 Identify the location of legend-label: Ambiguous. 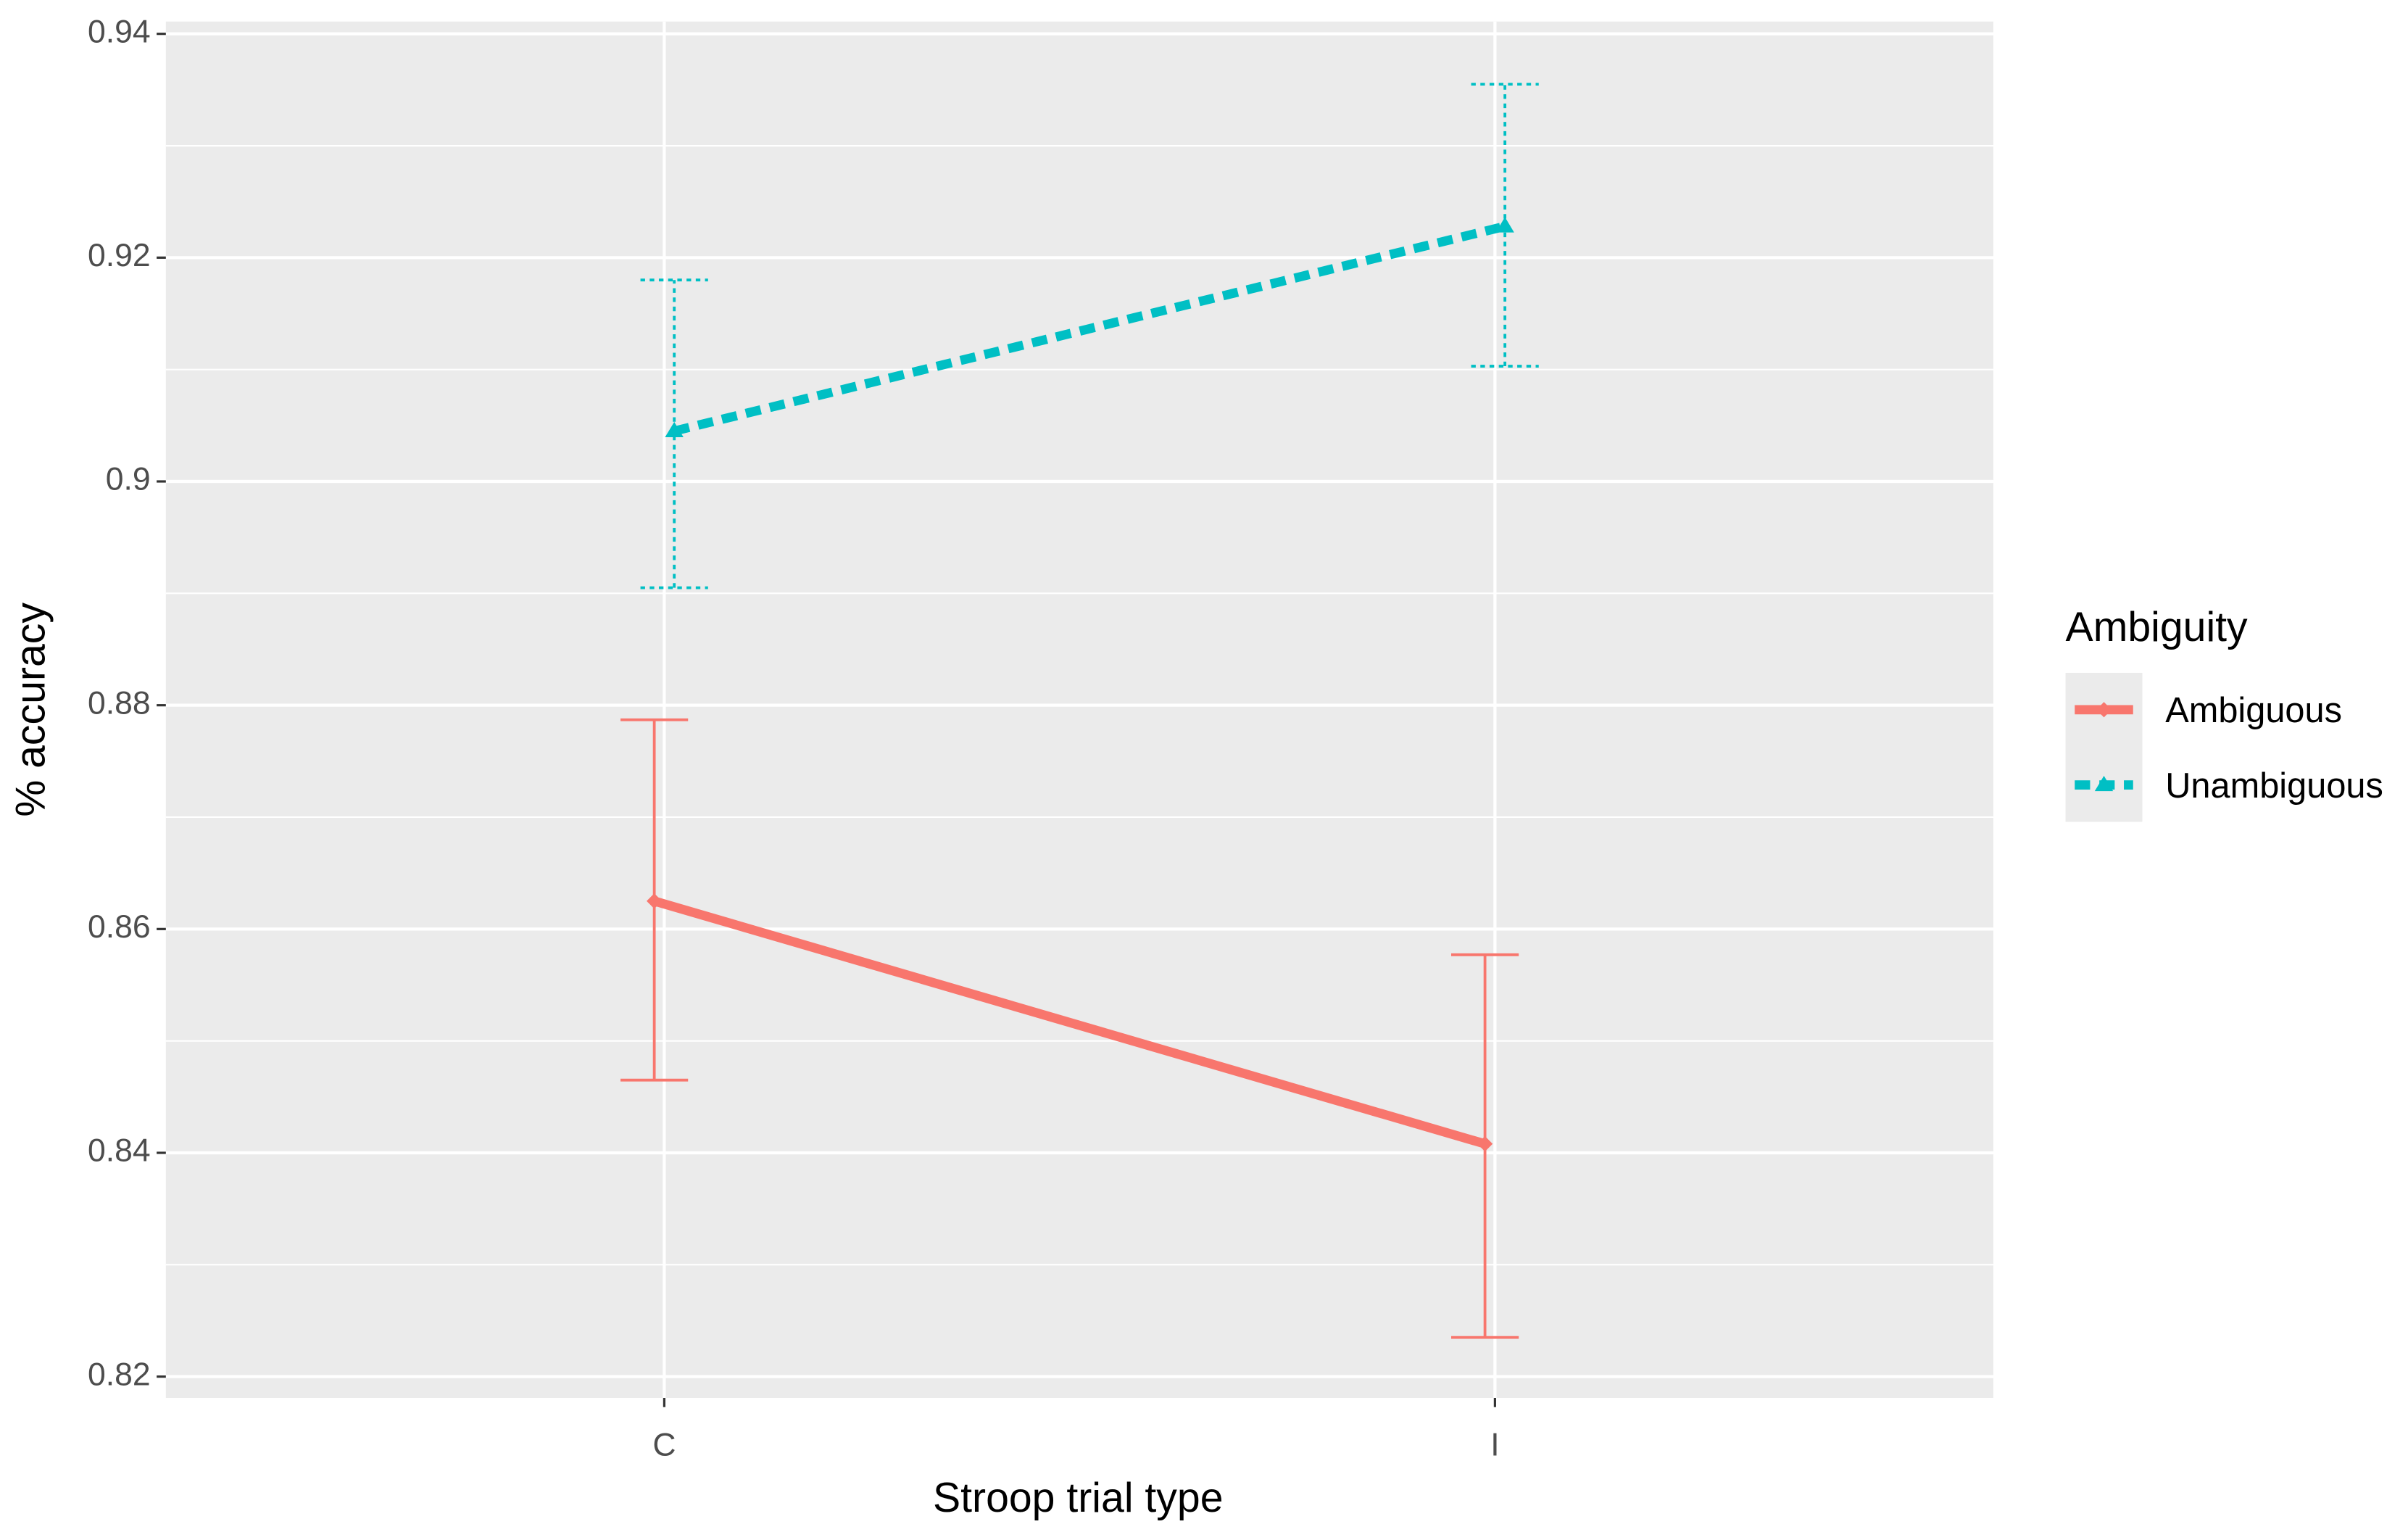
(2253, 710).